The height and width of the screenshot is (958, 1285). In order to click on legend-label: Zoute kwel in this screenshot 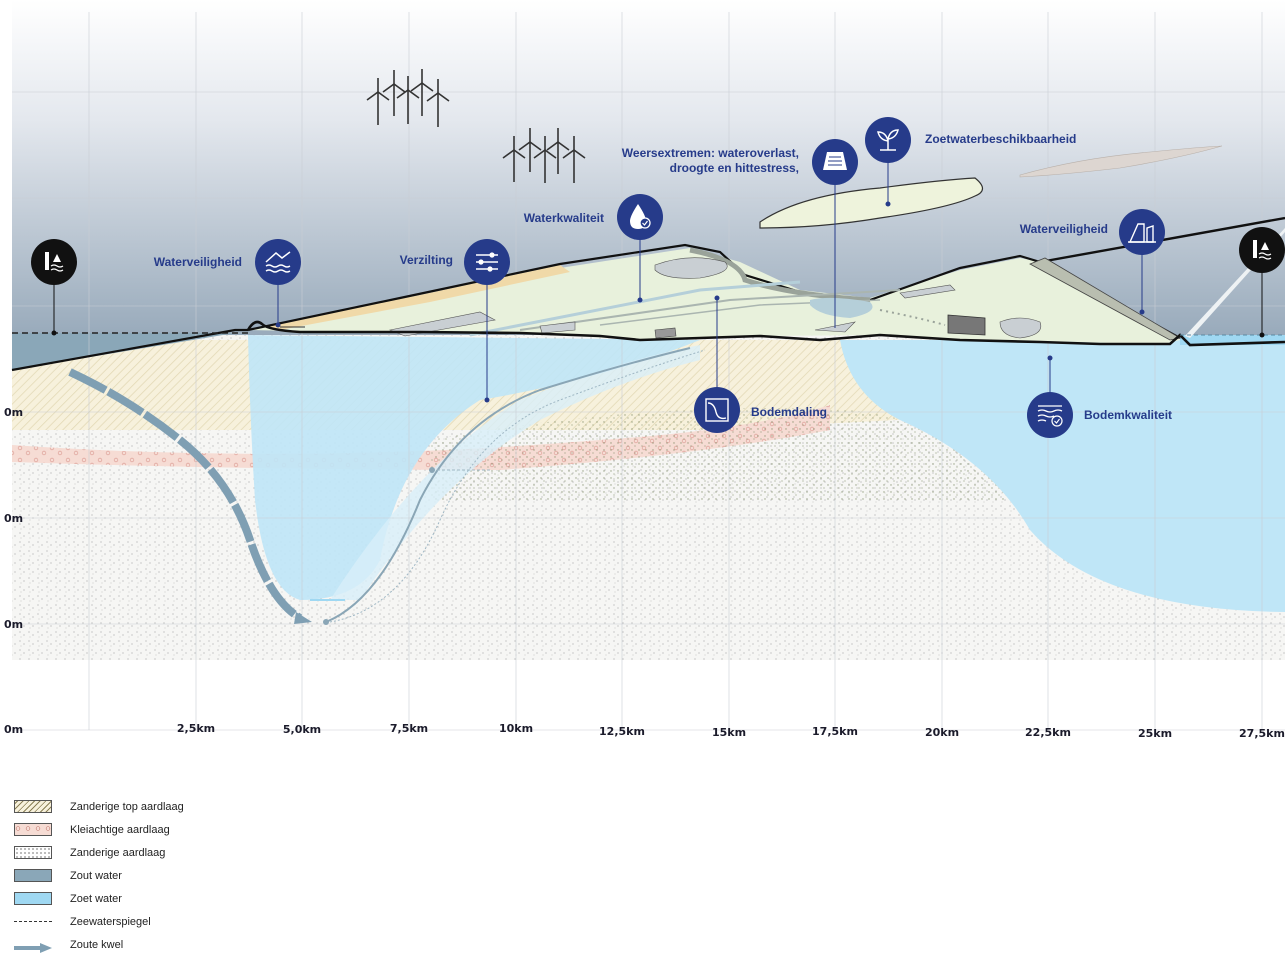, I will do `click(97, 944)`.